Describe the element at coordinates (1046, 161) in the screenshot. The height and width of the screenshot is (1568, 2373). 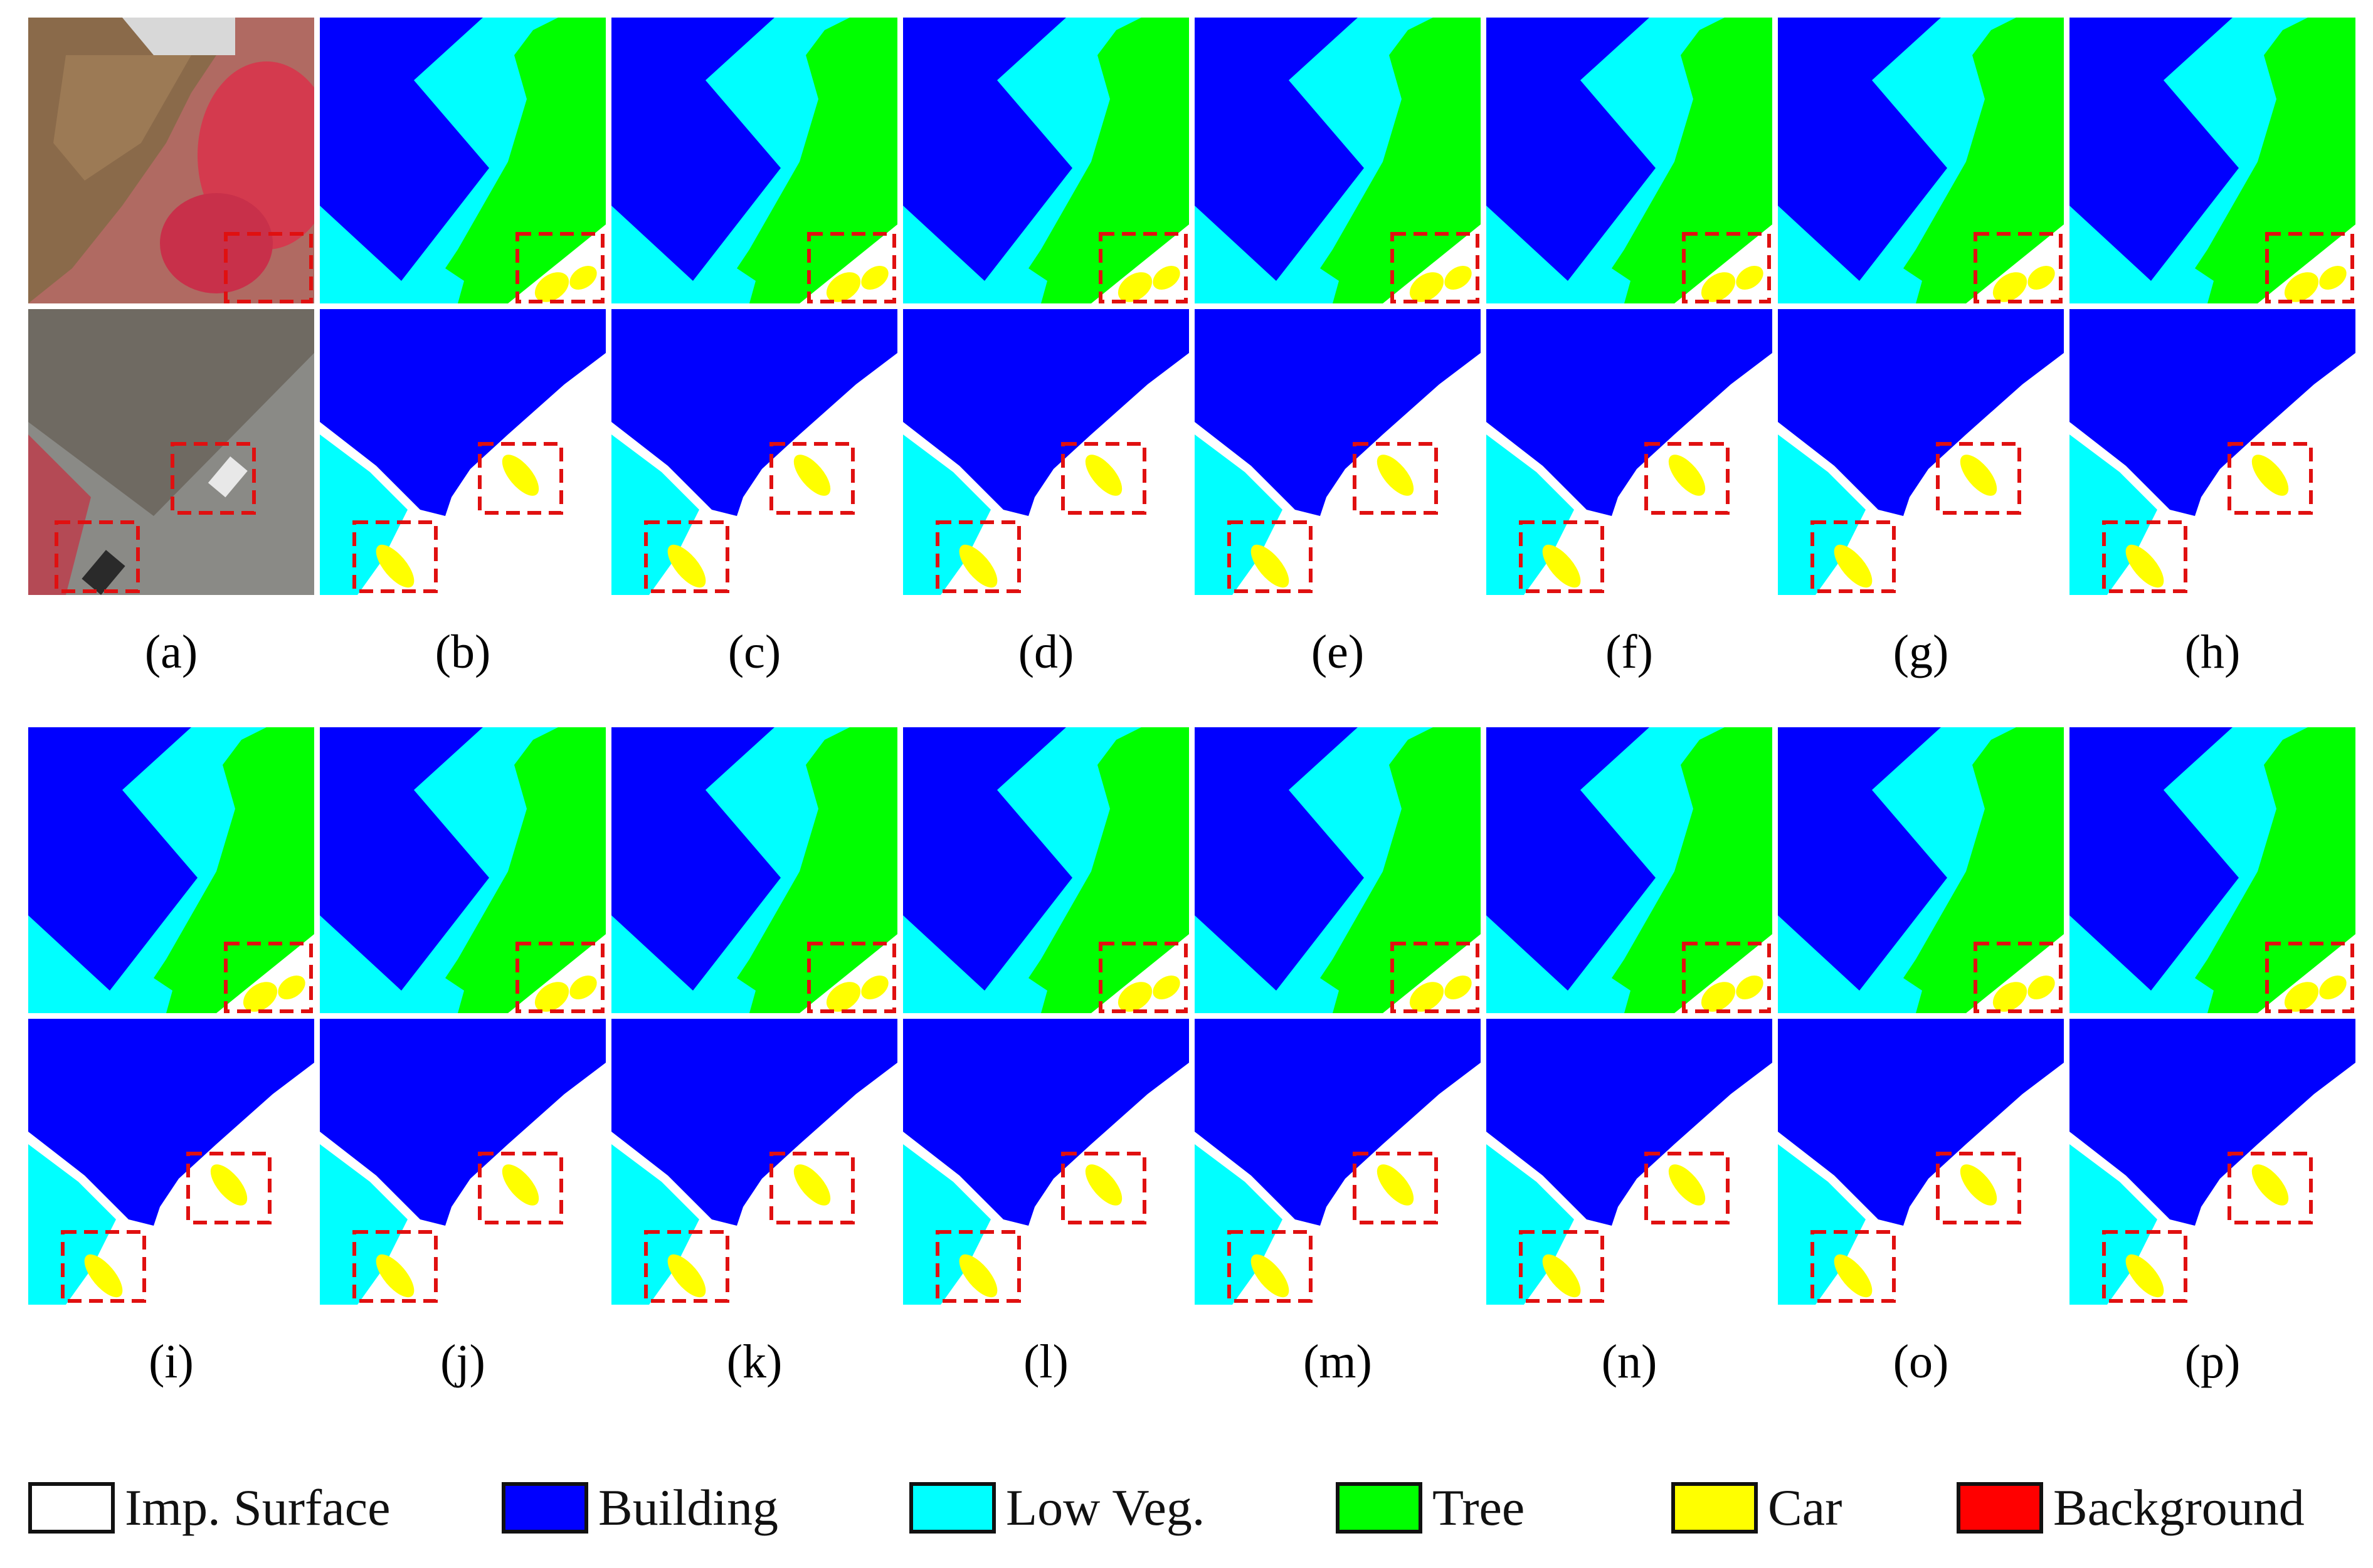
I see `panel-d-top-map` at that location.